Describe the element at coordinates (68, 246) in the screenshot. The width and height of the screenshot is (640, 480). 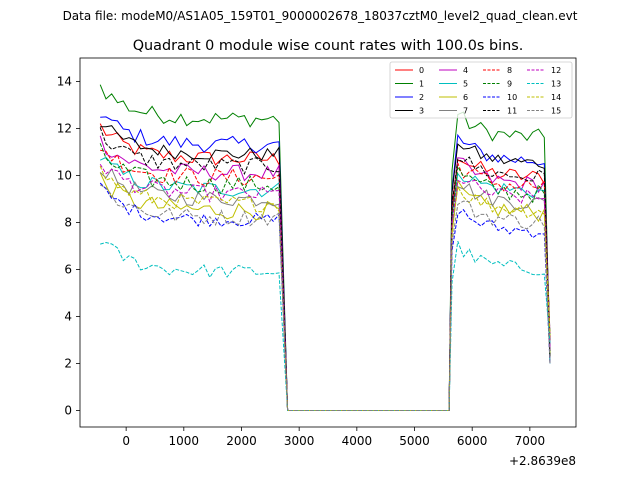
I see `y-axis: 0 2 4 6 8 10 12 14` at that location.